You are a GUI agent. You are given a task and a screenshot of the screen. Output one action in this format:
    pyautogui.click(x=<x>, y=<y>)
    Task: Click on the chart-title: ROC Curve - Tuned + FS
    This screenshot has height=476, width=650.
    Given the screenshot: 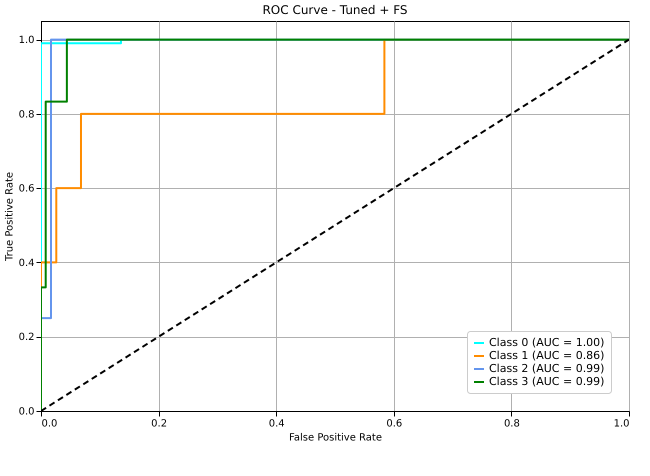 What is the action you would take?
    pyautogui.click(x=335, y=10)
    